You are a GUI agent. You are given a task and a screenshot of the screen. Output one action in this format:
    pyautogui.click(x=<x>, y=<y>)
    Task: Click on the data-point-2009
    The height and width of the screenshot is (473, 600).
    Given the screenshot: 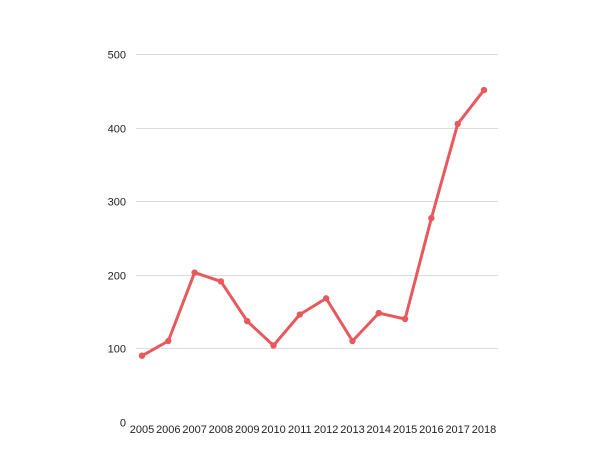 What is the action you would take?
    pyautogui.click(x=247, y=321)
    